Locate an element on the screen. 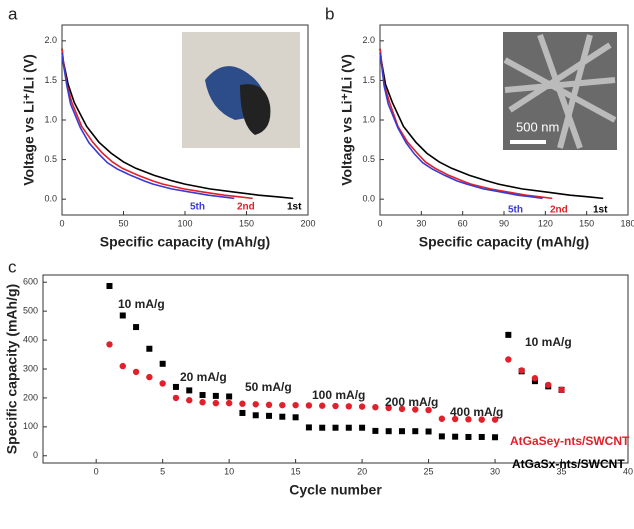 The height and width of the screenshot is (529, 634). y-tick-label: 1.5 is located at coordinates (50, 80).